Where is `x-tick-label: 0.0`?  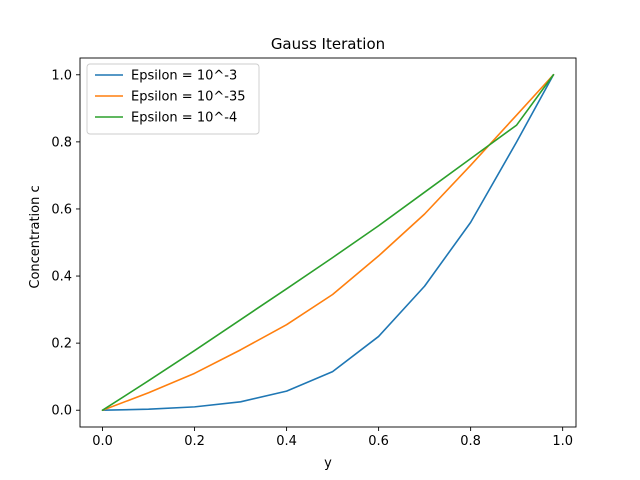
x-tick-label: 0.0 is located at coordinates (102, 441).